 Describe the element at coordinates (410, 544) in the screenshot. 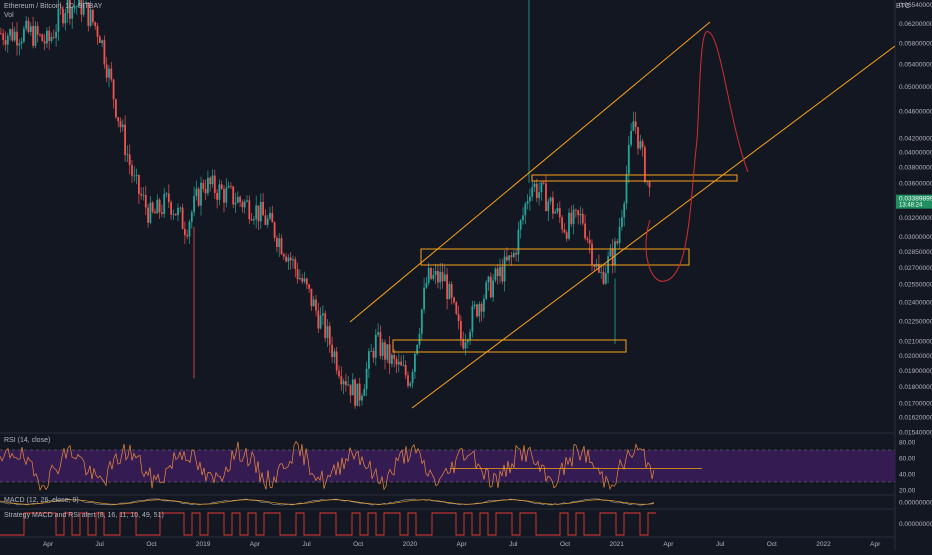

I see `time-axis-label: 2020` at that location.